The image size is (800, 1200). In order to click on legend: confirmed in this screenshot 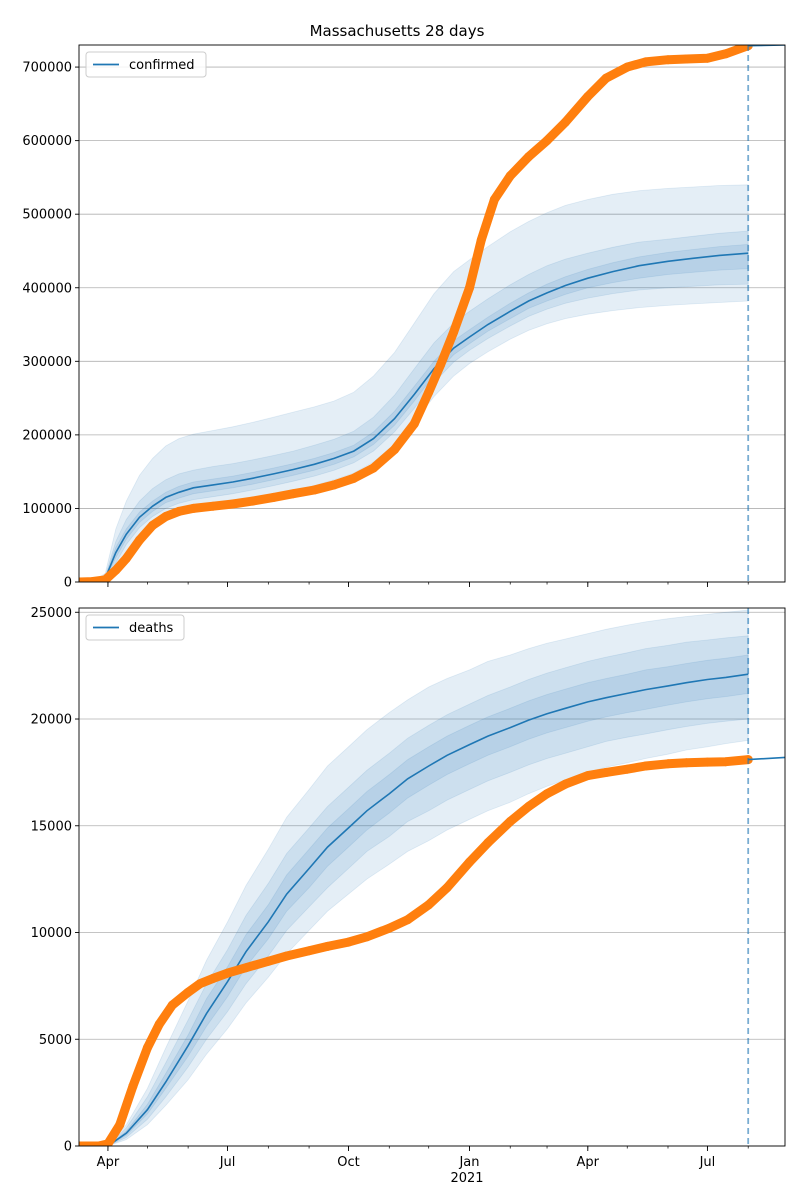, I will do `click(146, 64)`.